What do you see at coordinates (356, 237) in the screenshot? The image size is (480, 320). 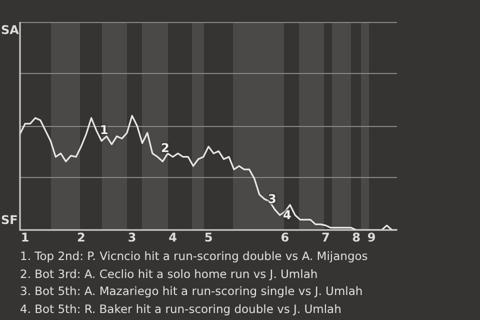 I see `x-tick-label: 8` at bounding box center [356, 237].